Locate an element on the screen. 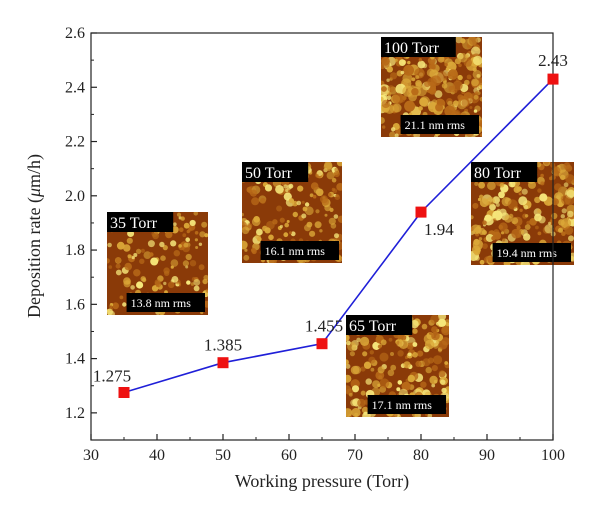  inset-title: 35 Torr is located at coordinates (134, 223).